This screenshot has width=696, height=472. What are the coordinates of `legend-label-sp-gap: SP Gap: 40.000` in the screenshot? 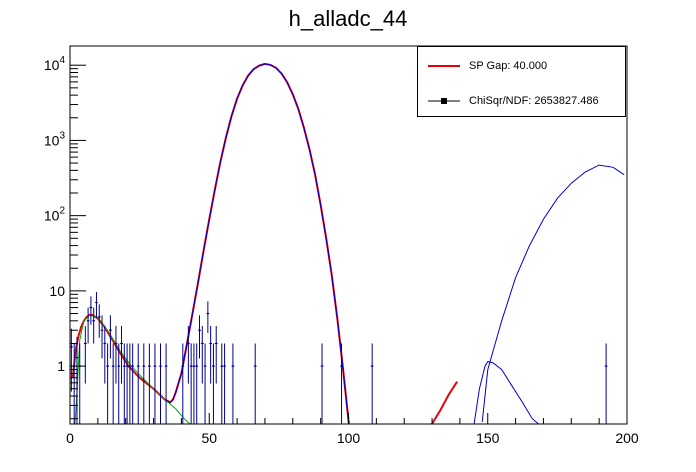 It's located at (508, 66).